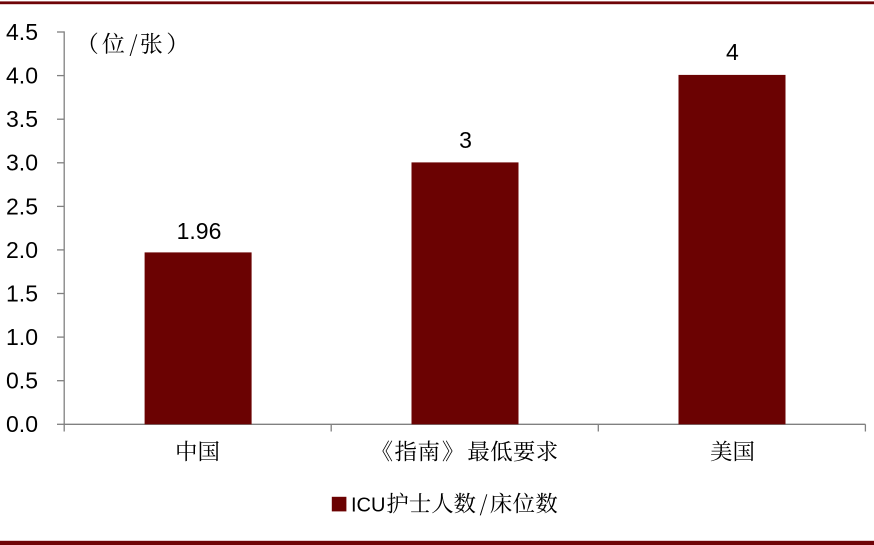 The height and width of the screenshot is (545, 874). Describe the element at coordinates (22, 163) in the screenshot. I see `svg-text: 3.0` at that location.